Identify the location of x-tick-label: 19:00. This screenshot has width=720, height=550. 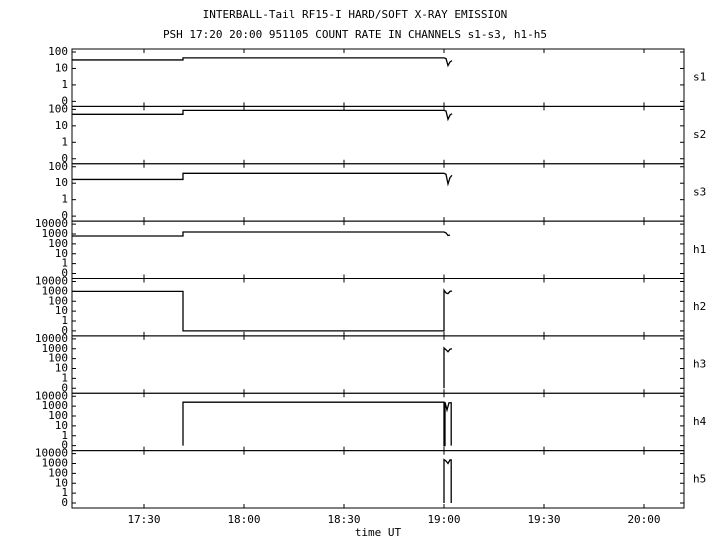
(443, 519).